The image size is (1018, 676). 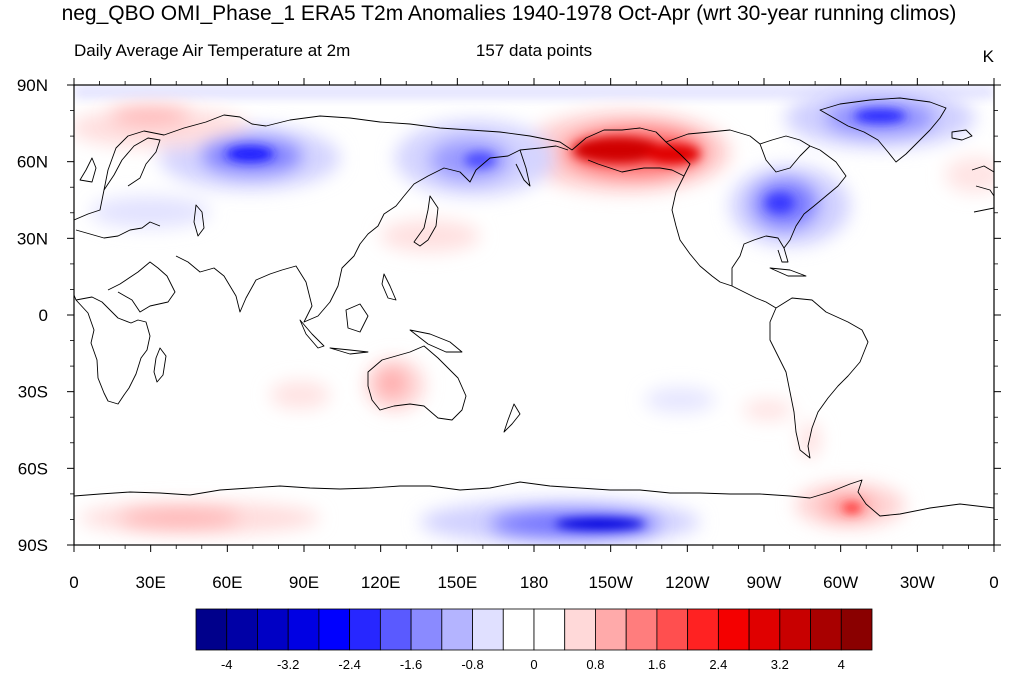 What do you see at coordinates (32, 162) in the screenshot?
I see `y-tick-label: 60N` at bounding box center [32, 162].